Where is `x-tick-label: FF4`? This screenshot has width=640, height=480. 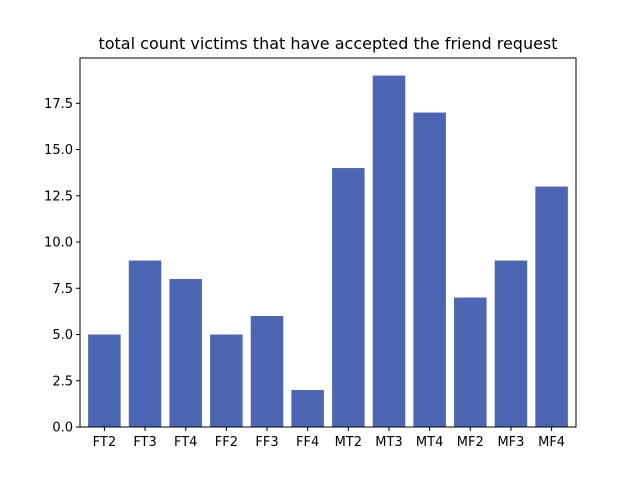 x-tick-label: FF4 is located at coordinates (307, 442).